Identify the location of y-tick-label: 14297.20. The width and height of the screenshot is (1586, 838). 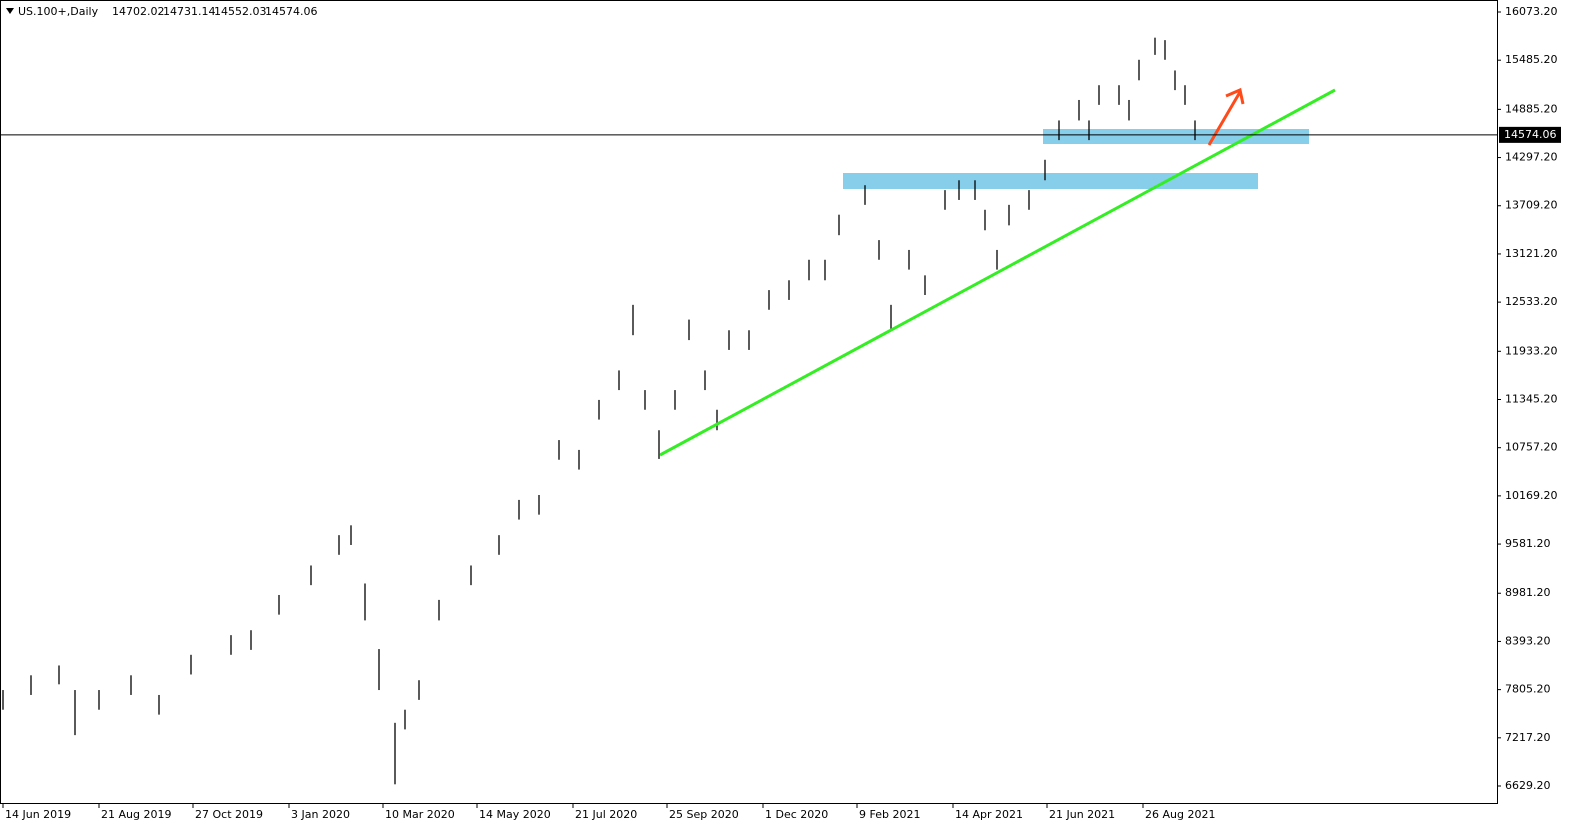
(1531, 157).